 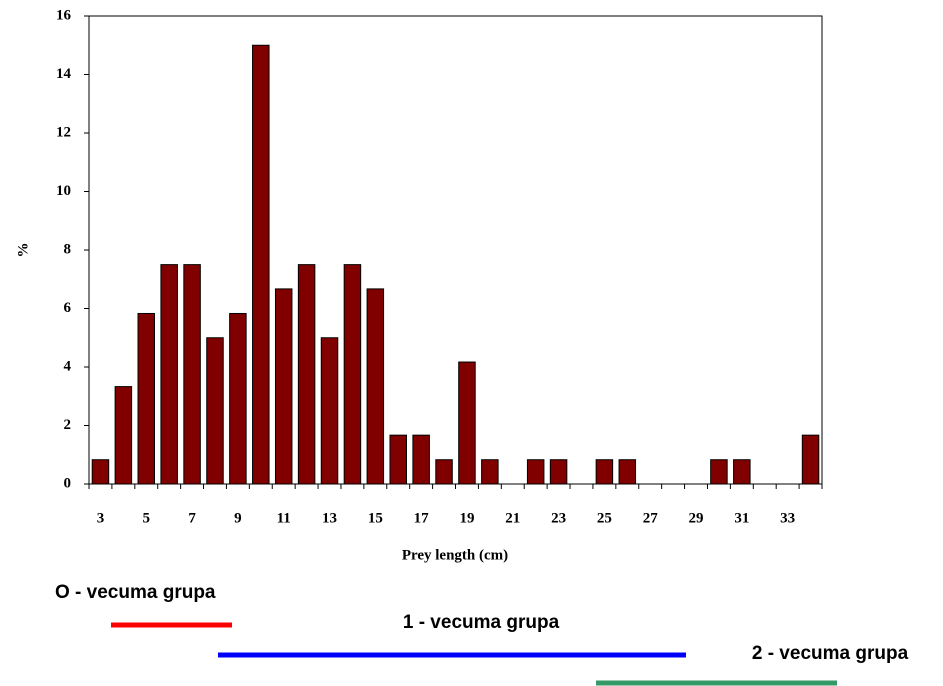 I want to click on y-tick-label: 2, so click(x=68, y=425).